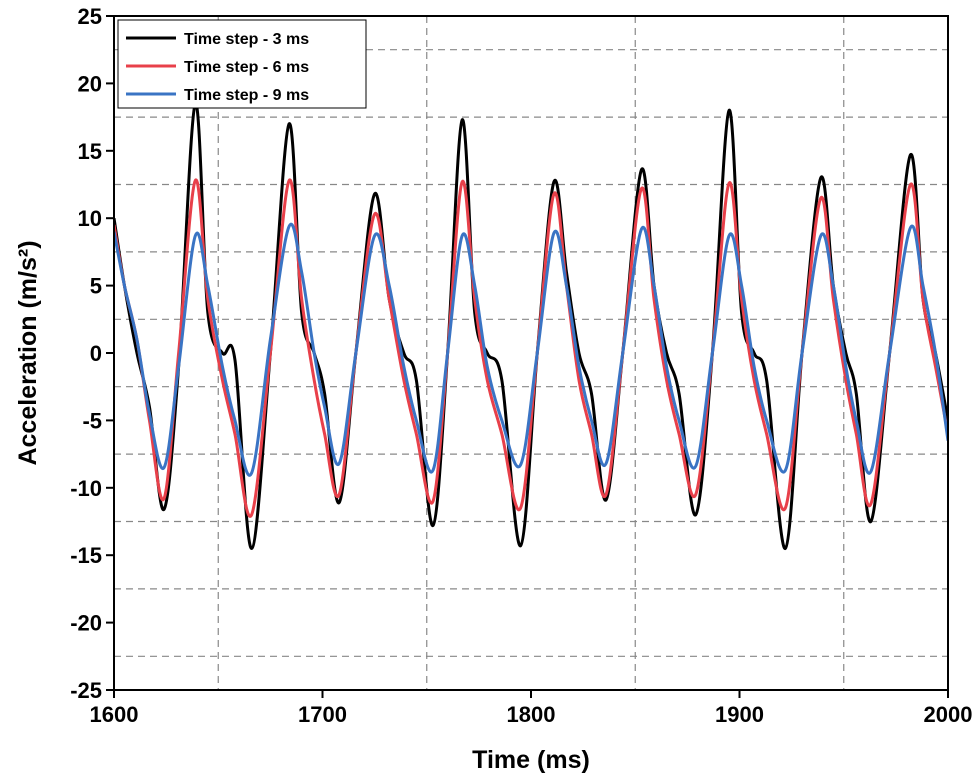  What do you see at coordinates (246, 39) in the screenshot?
I see `legend-text: Time step - 3 ms` at bounding box center [246, 39].